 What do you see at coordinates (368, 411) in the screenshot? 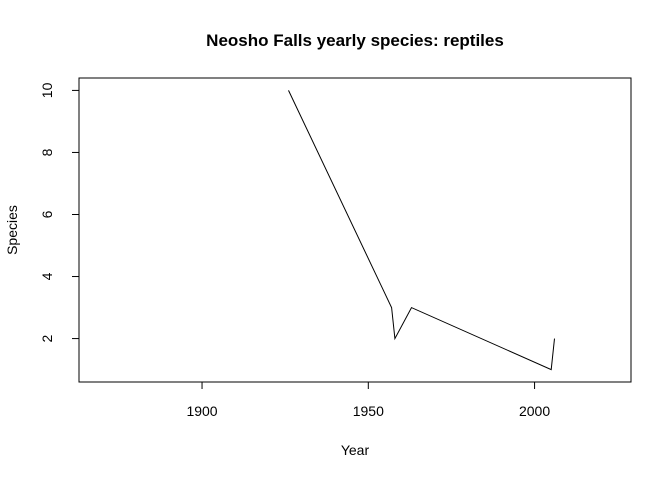
I see `x-tick-label: 1950` at bounding box center [368, 411].